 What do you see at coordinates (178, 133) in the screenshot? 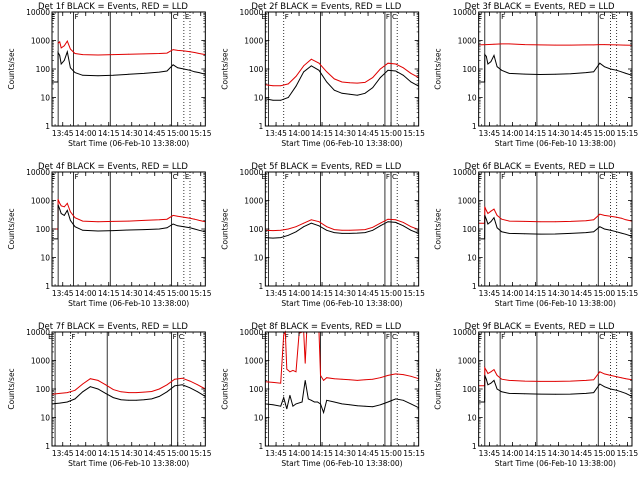
I see `x-tick-label: 15:00` at bounding box center [178, 133].